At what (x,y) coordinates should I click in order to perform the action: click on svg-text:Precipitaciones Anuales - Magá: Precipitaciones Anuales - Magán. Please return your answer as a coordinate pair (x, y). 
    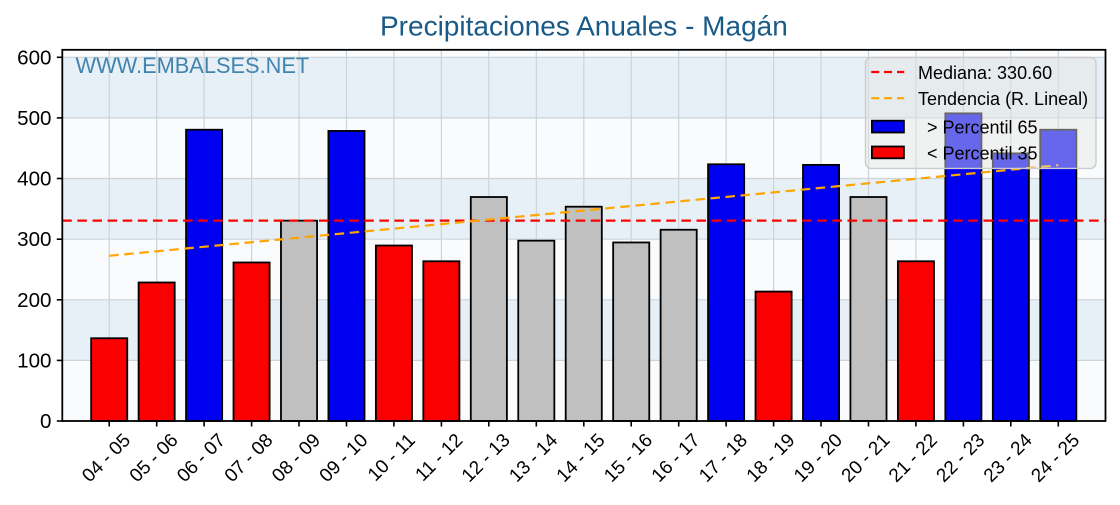
    Looking at the image, I should click on (584, 26).